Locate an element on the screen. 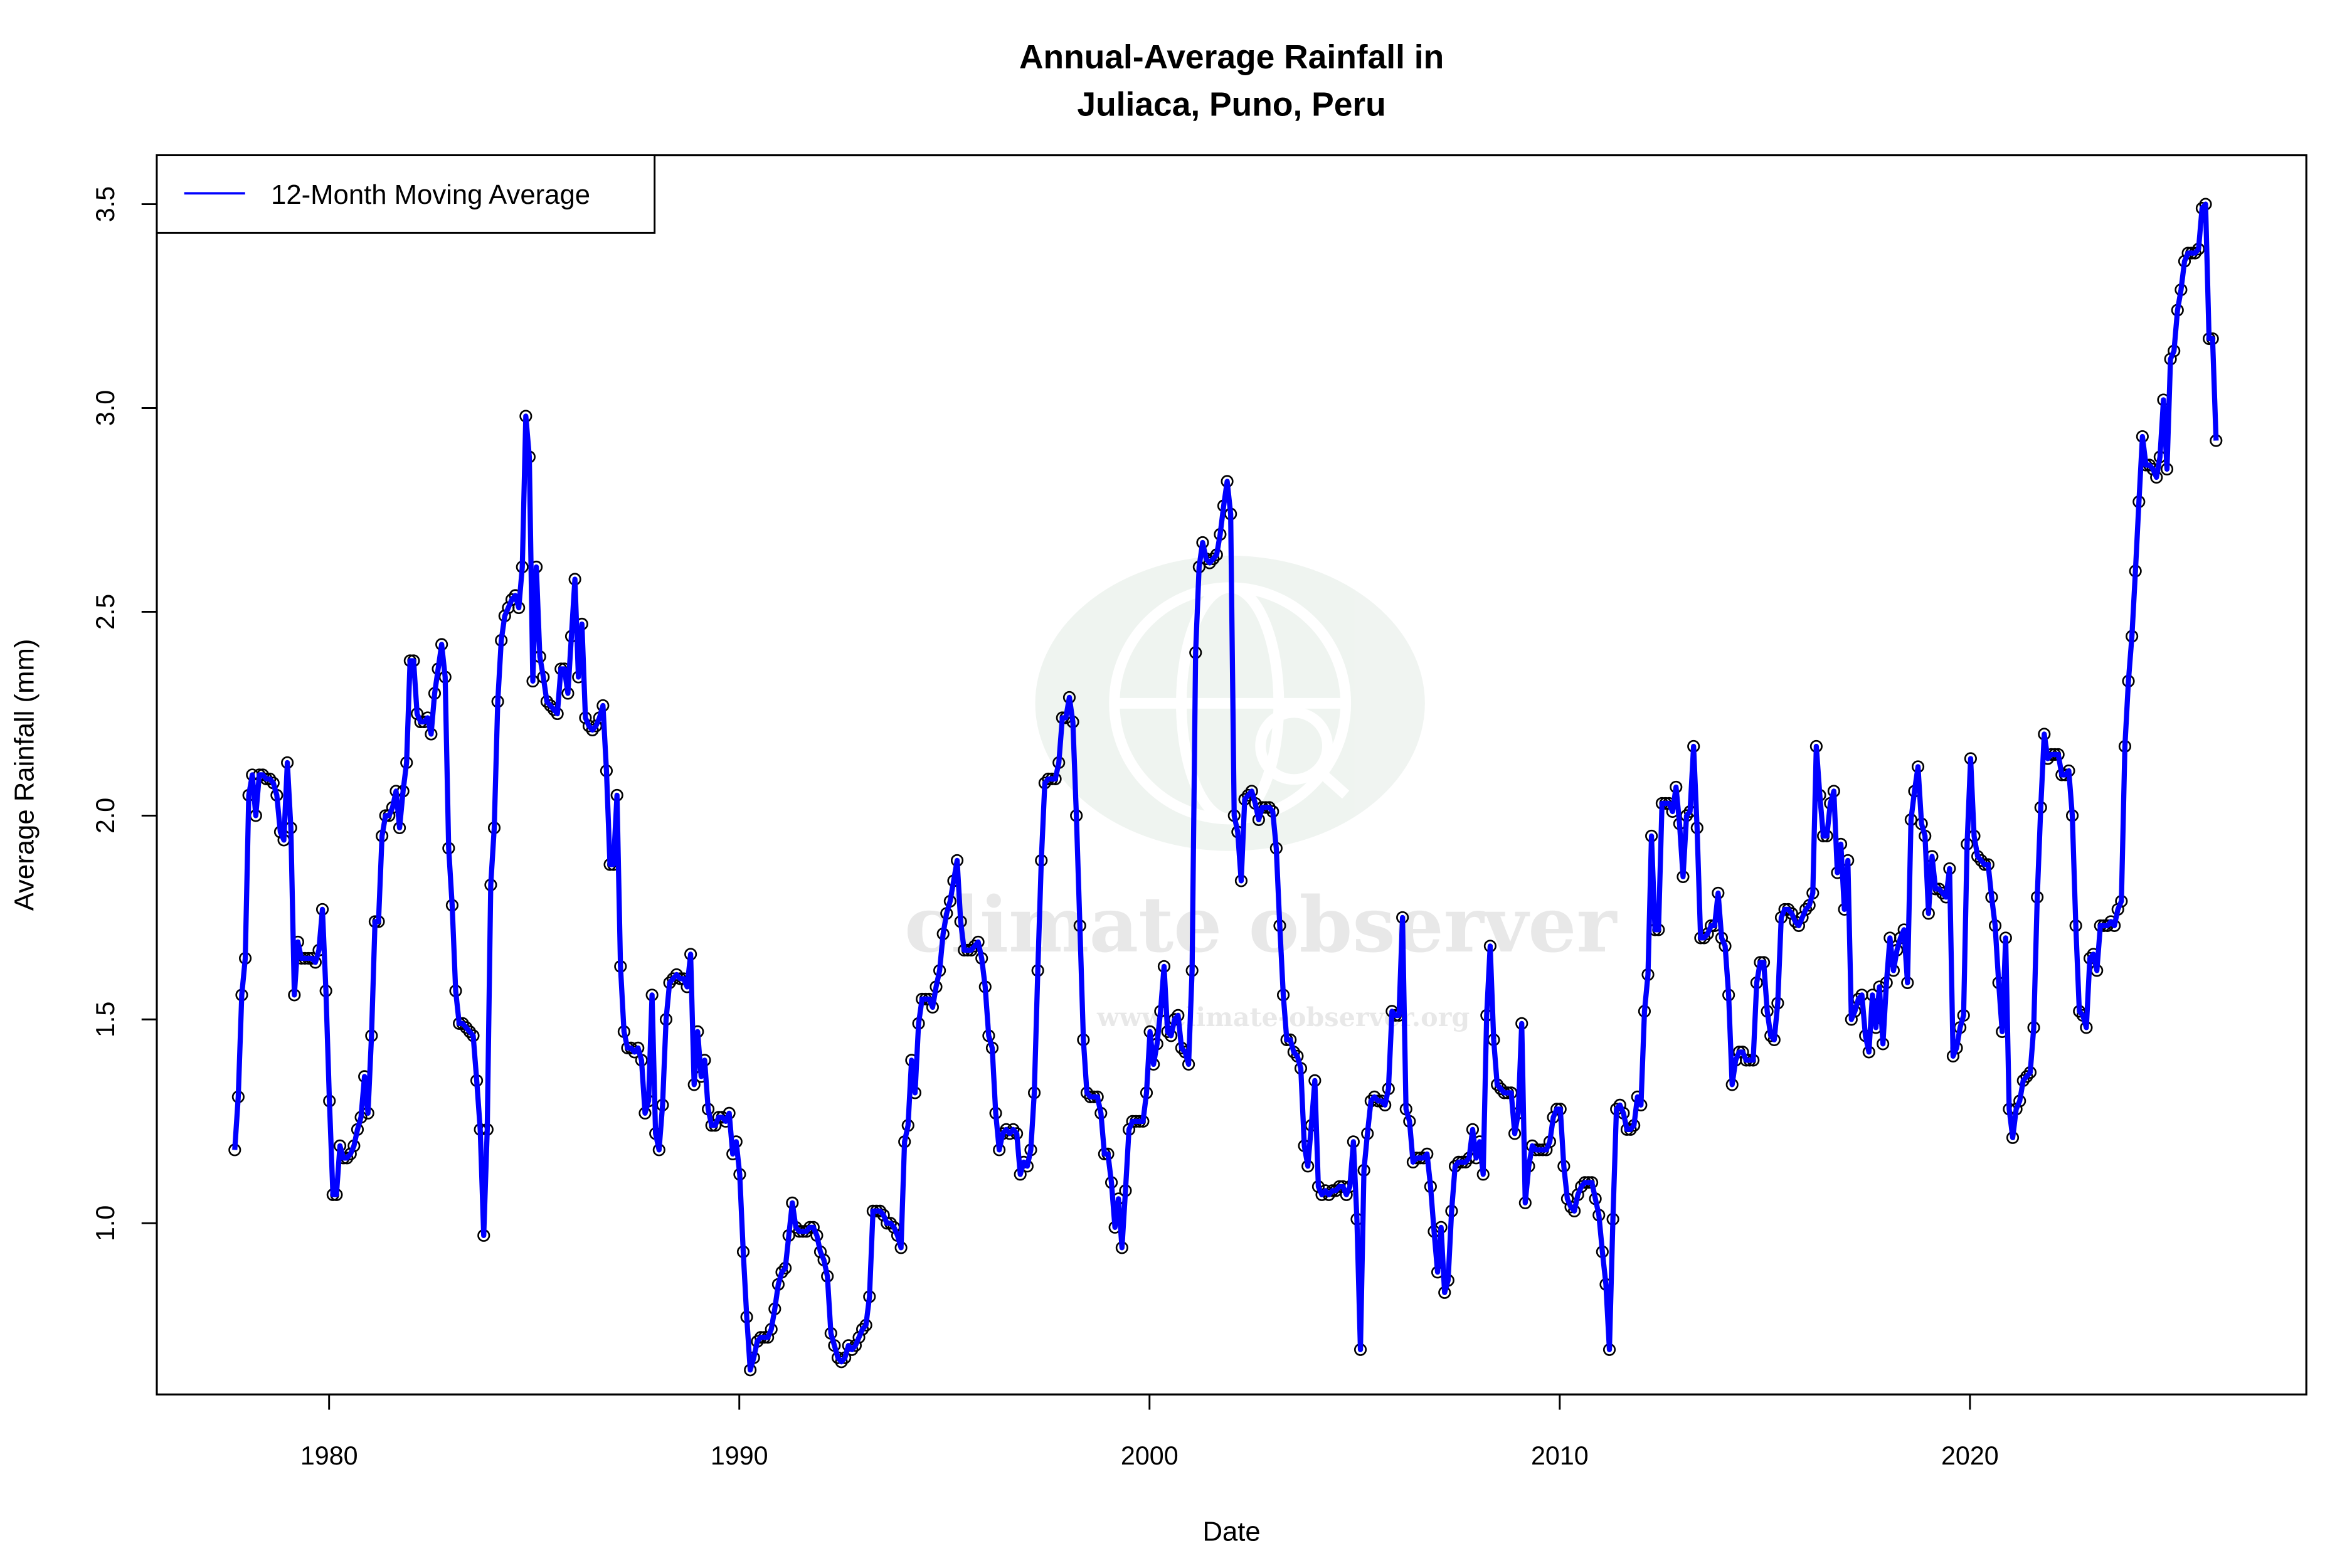  legend: 12-Month Moving Average is located at coordinates (406, 194).